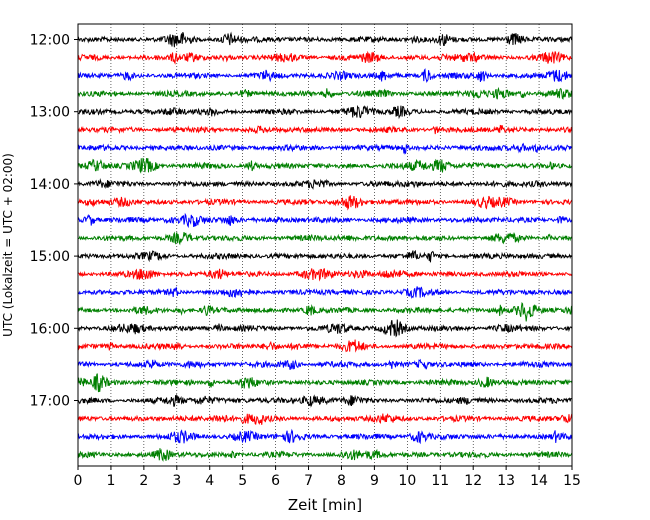 The image size is (650, 520). Describe the element at coordinates (50, 329) in the screenshot. I see `y-tick-label-4: 16:00` at that location.